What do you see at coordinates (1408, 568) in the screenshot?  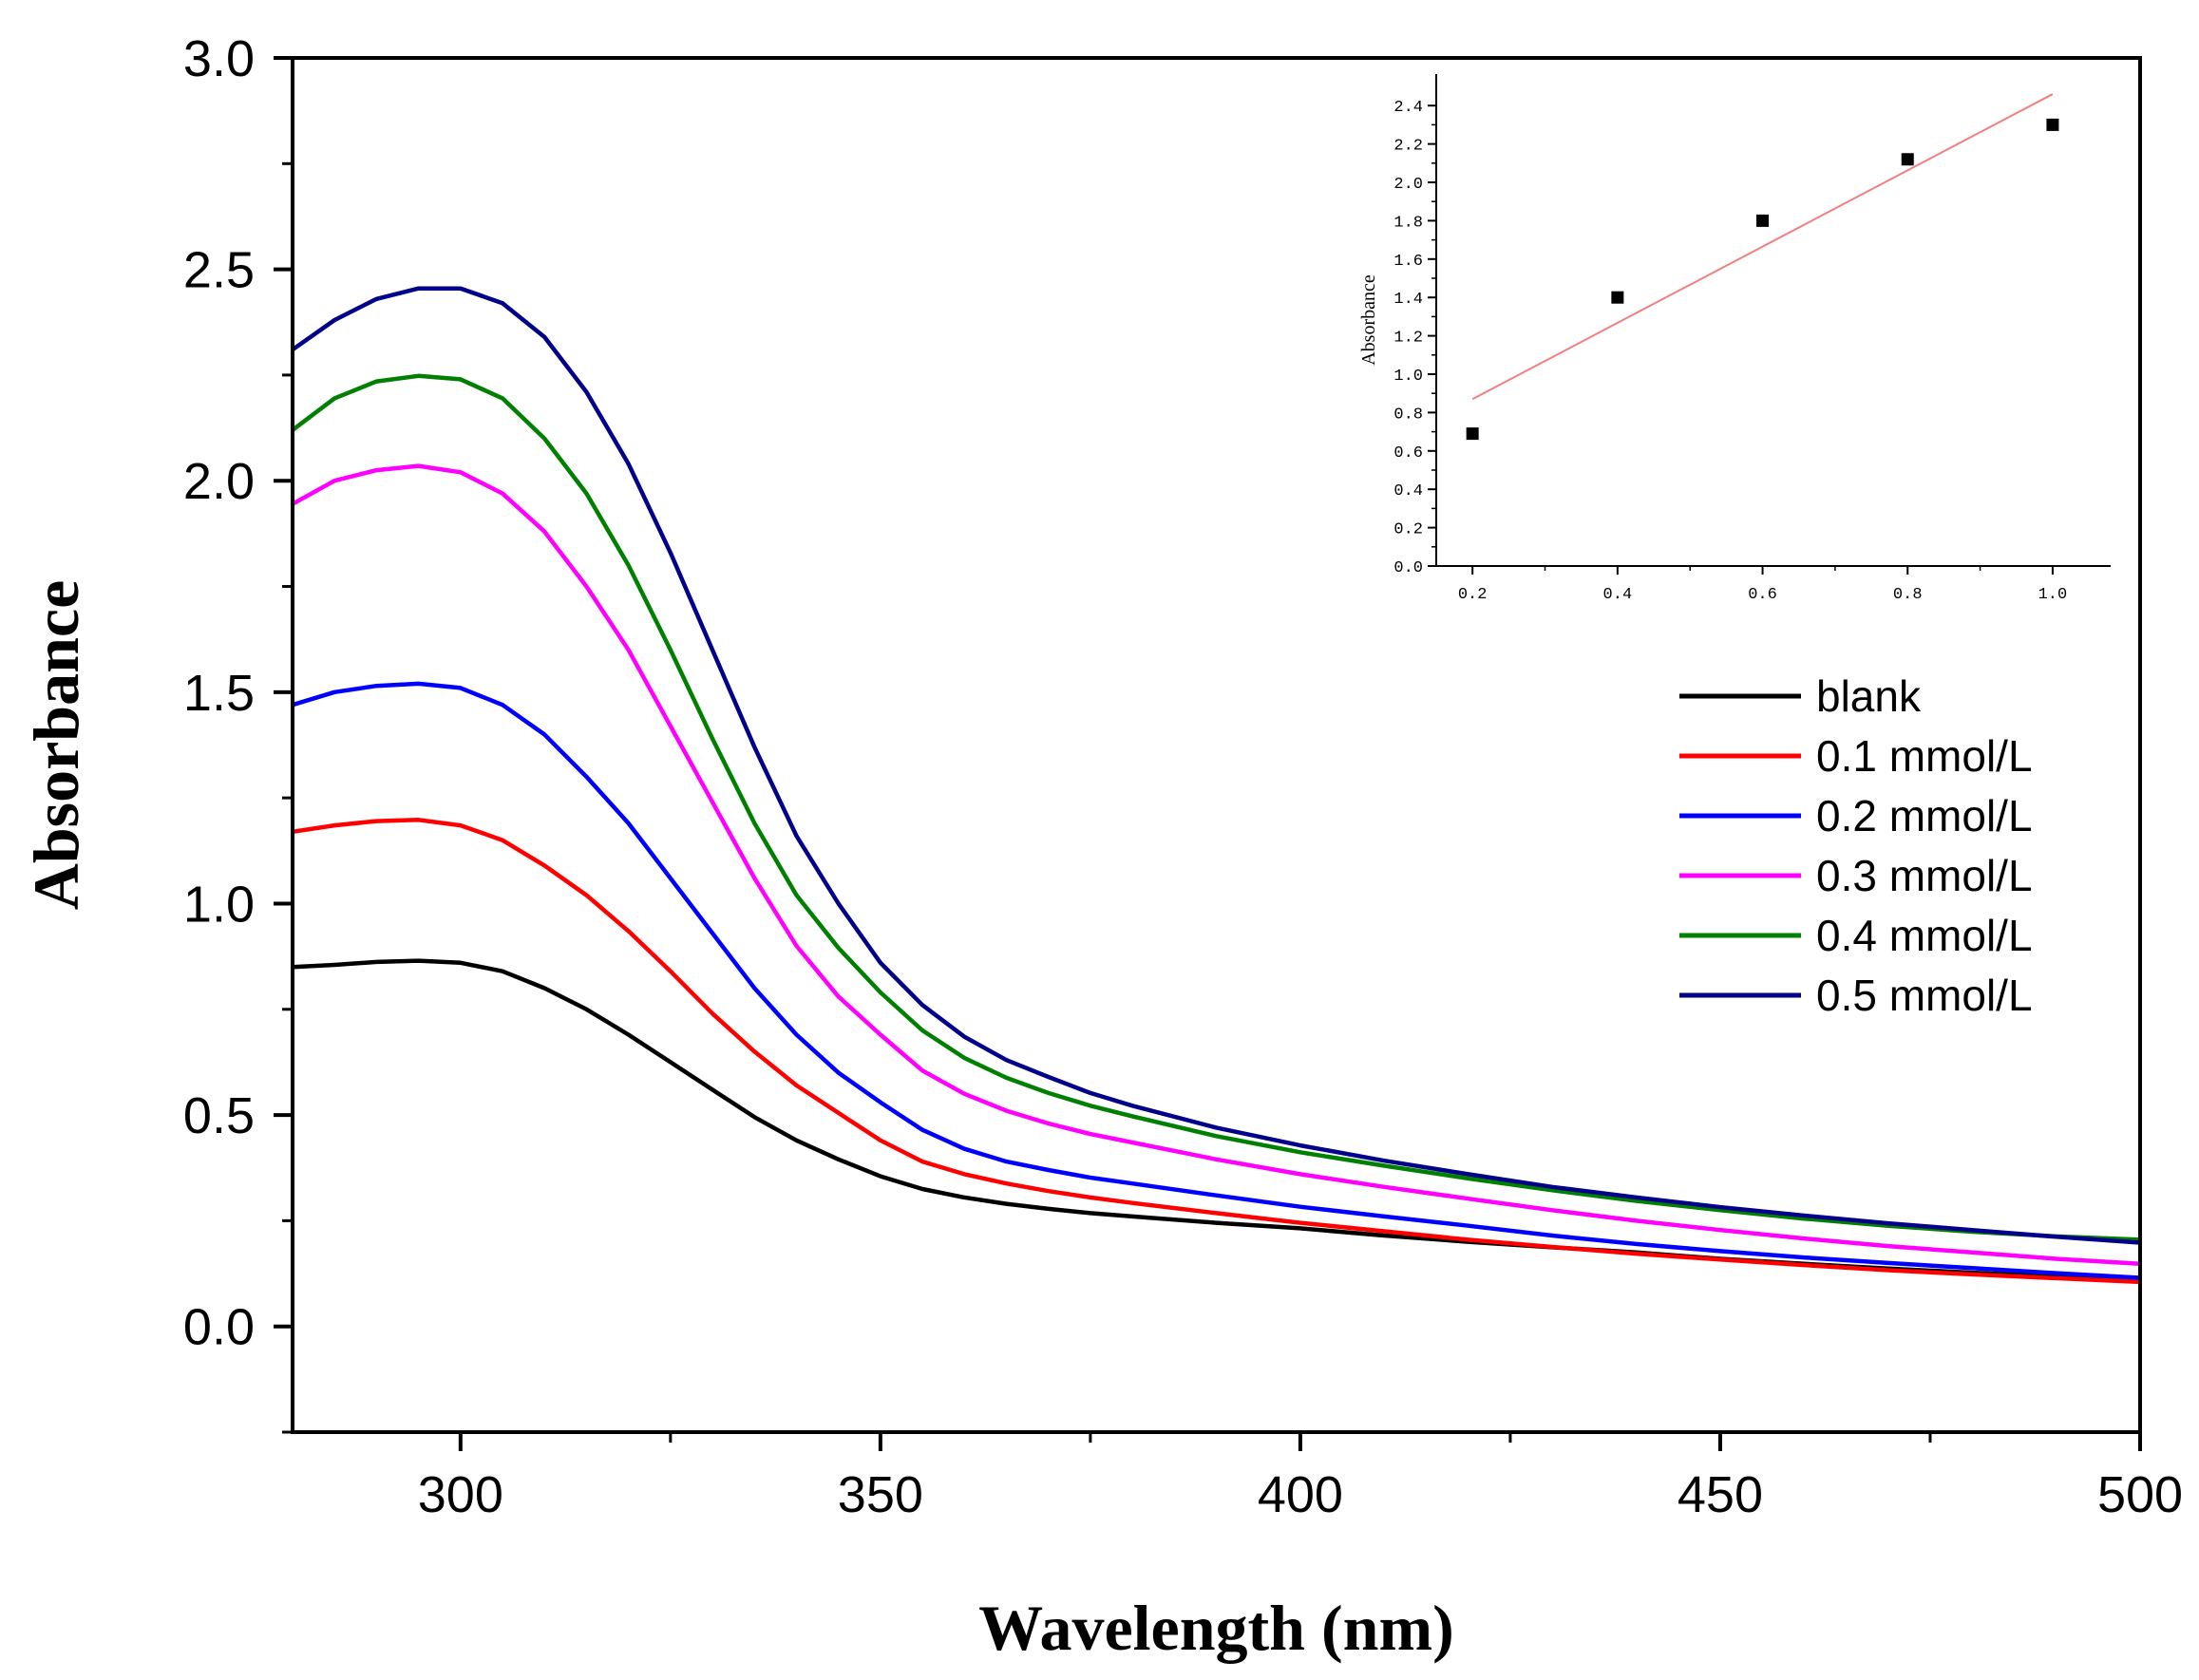 I see `inset-y-tick-label: 0.0` at bounding box center [1408, 568].